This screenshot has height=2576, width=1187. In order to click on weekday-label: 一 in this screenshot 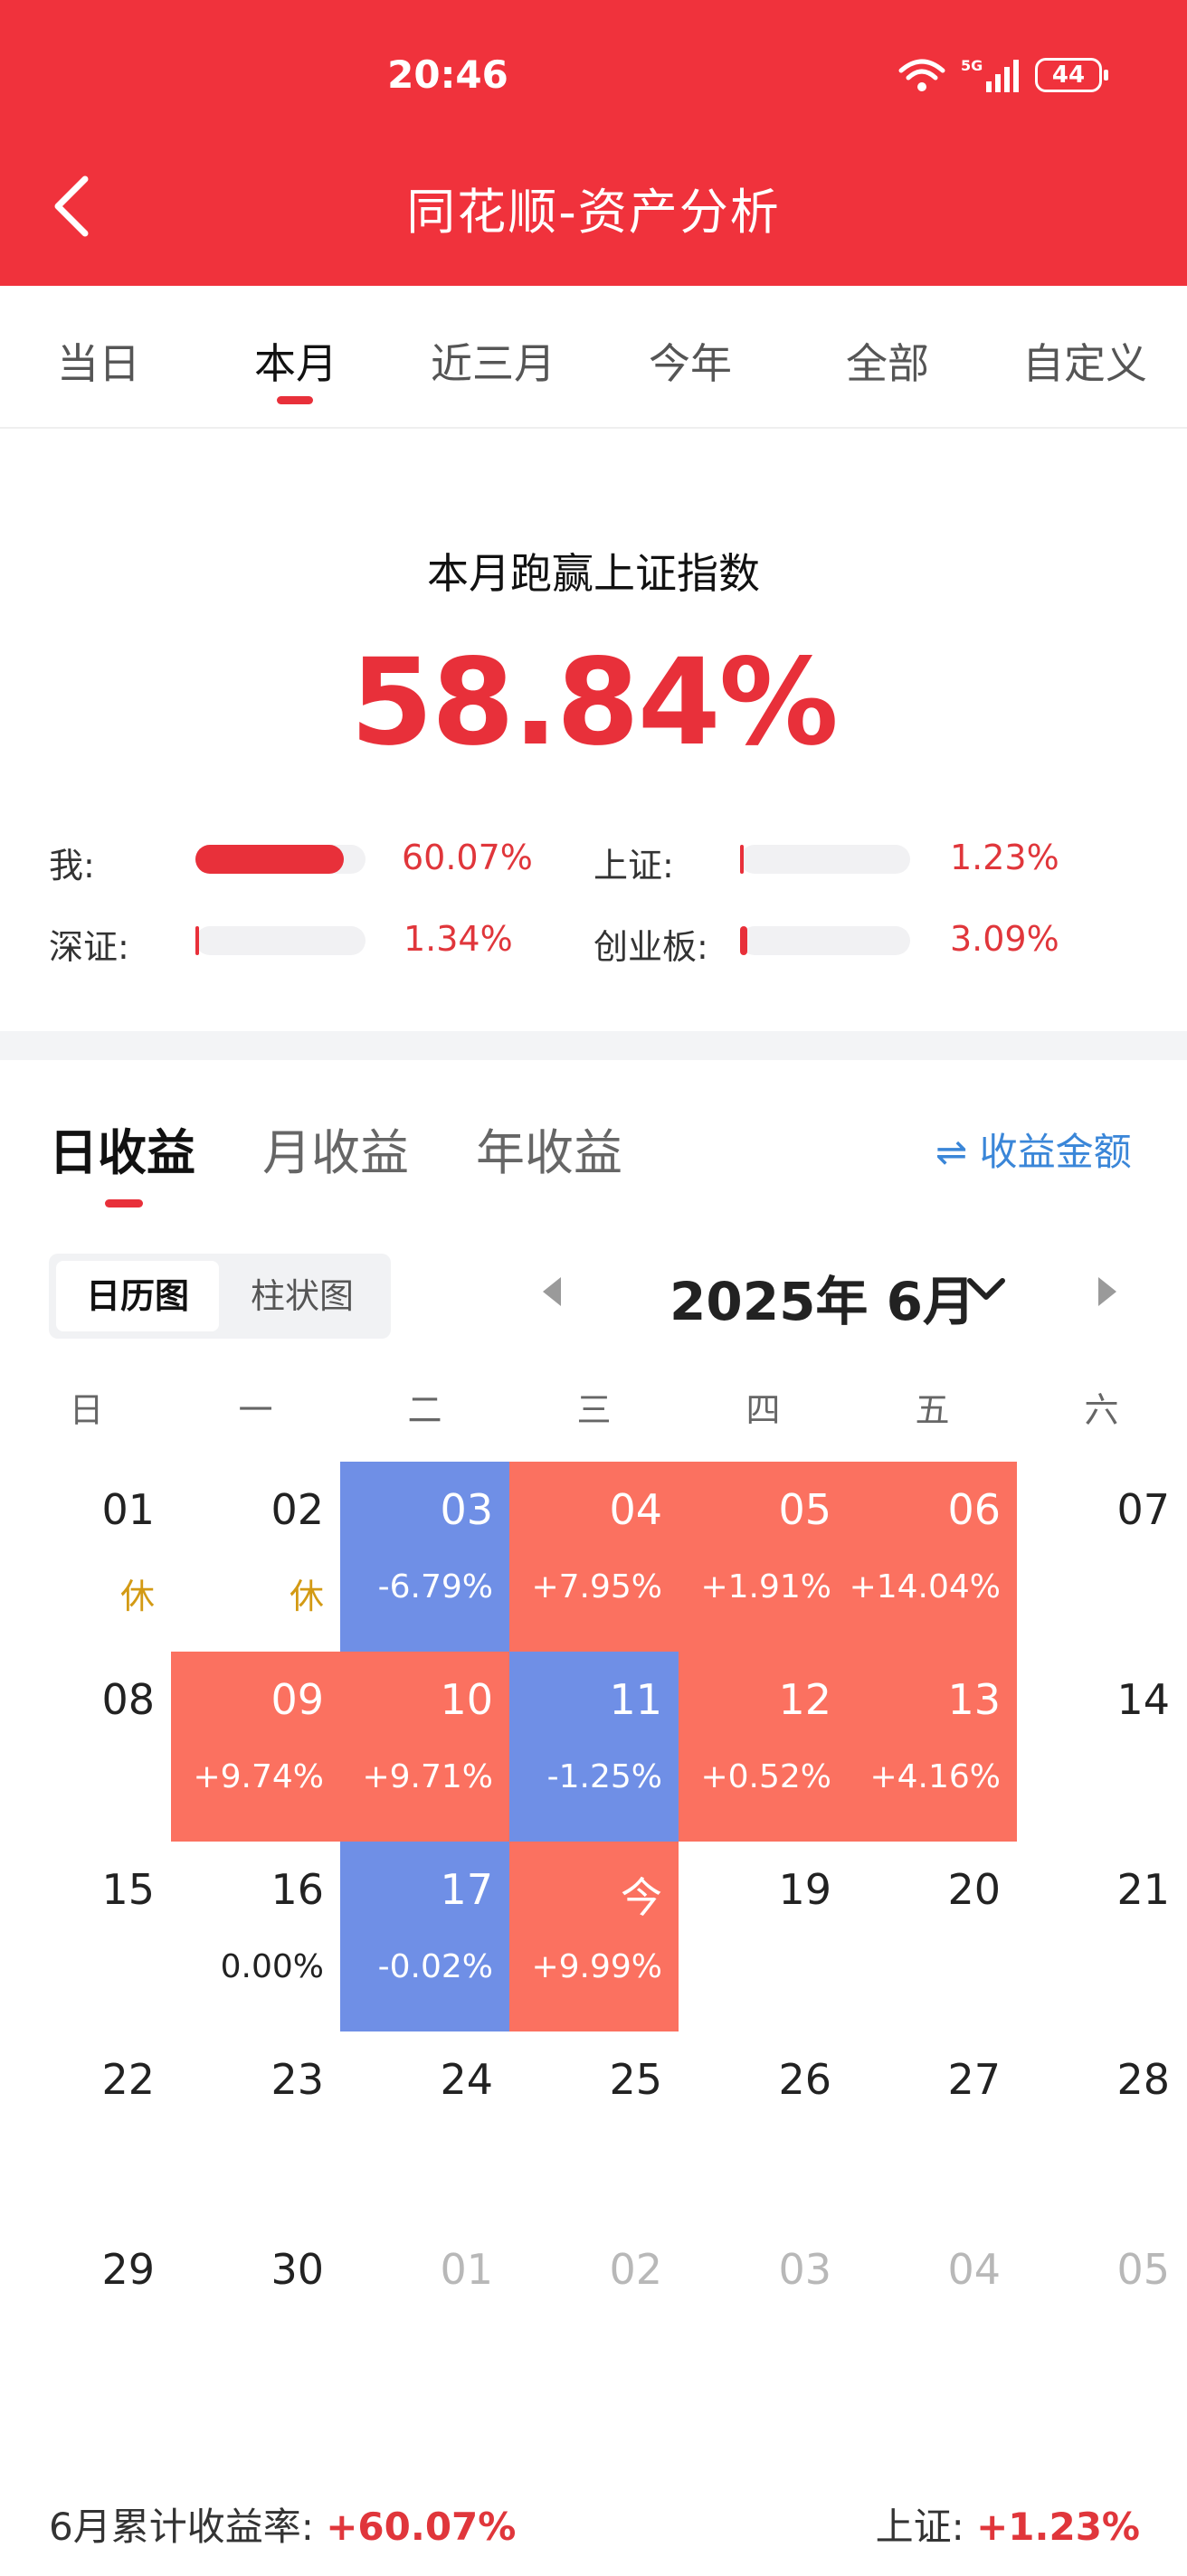, I will do `click(255, 1410)`.